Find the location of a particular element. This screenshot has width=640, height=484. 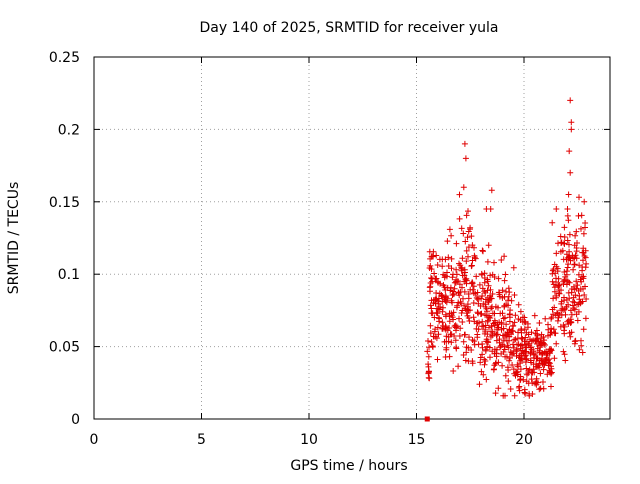

y-tick-label: 0.1 is located at coordinates (69, 275).